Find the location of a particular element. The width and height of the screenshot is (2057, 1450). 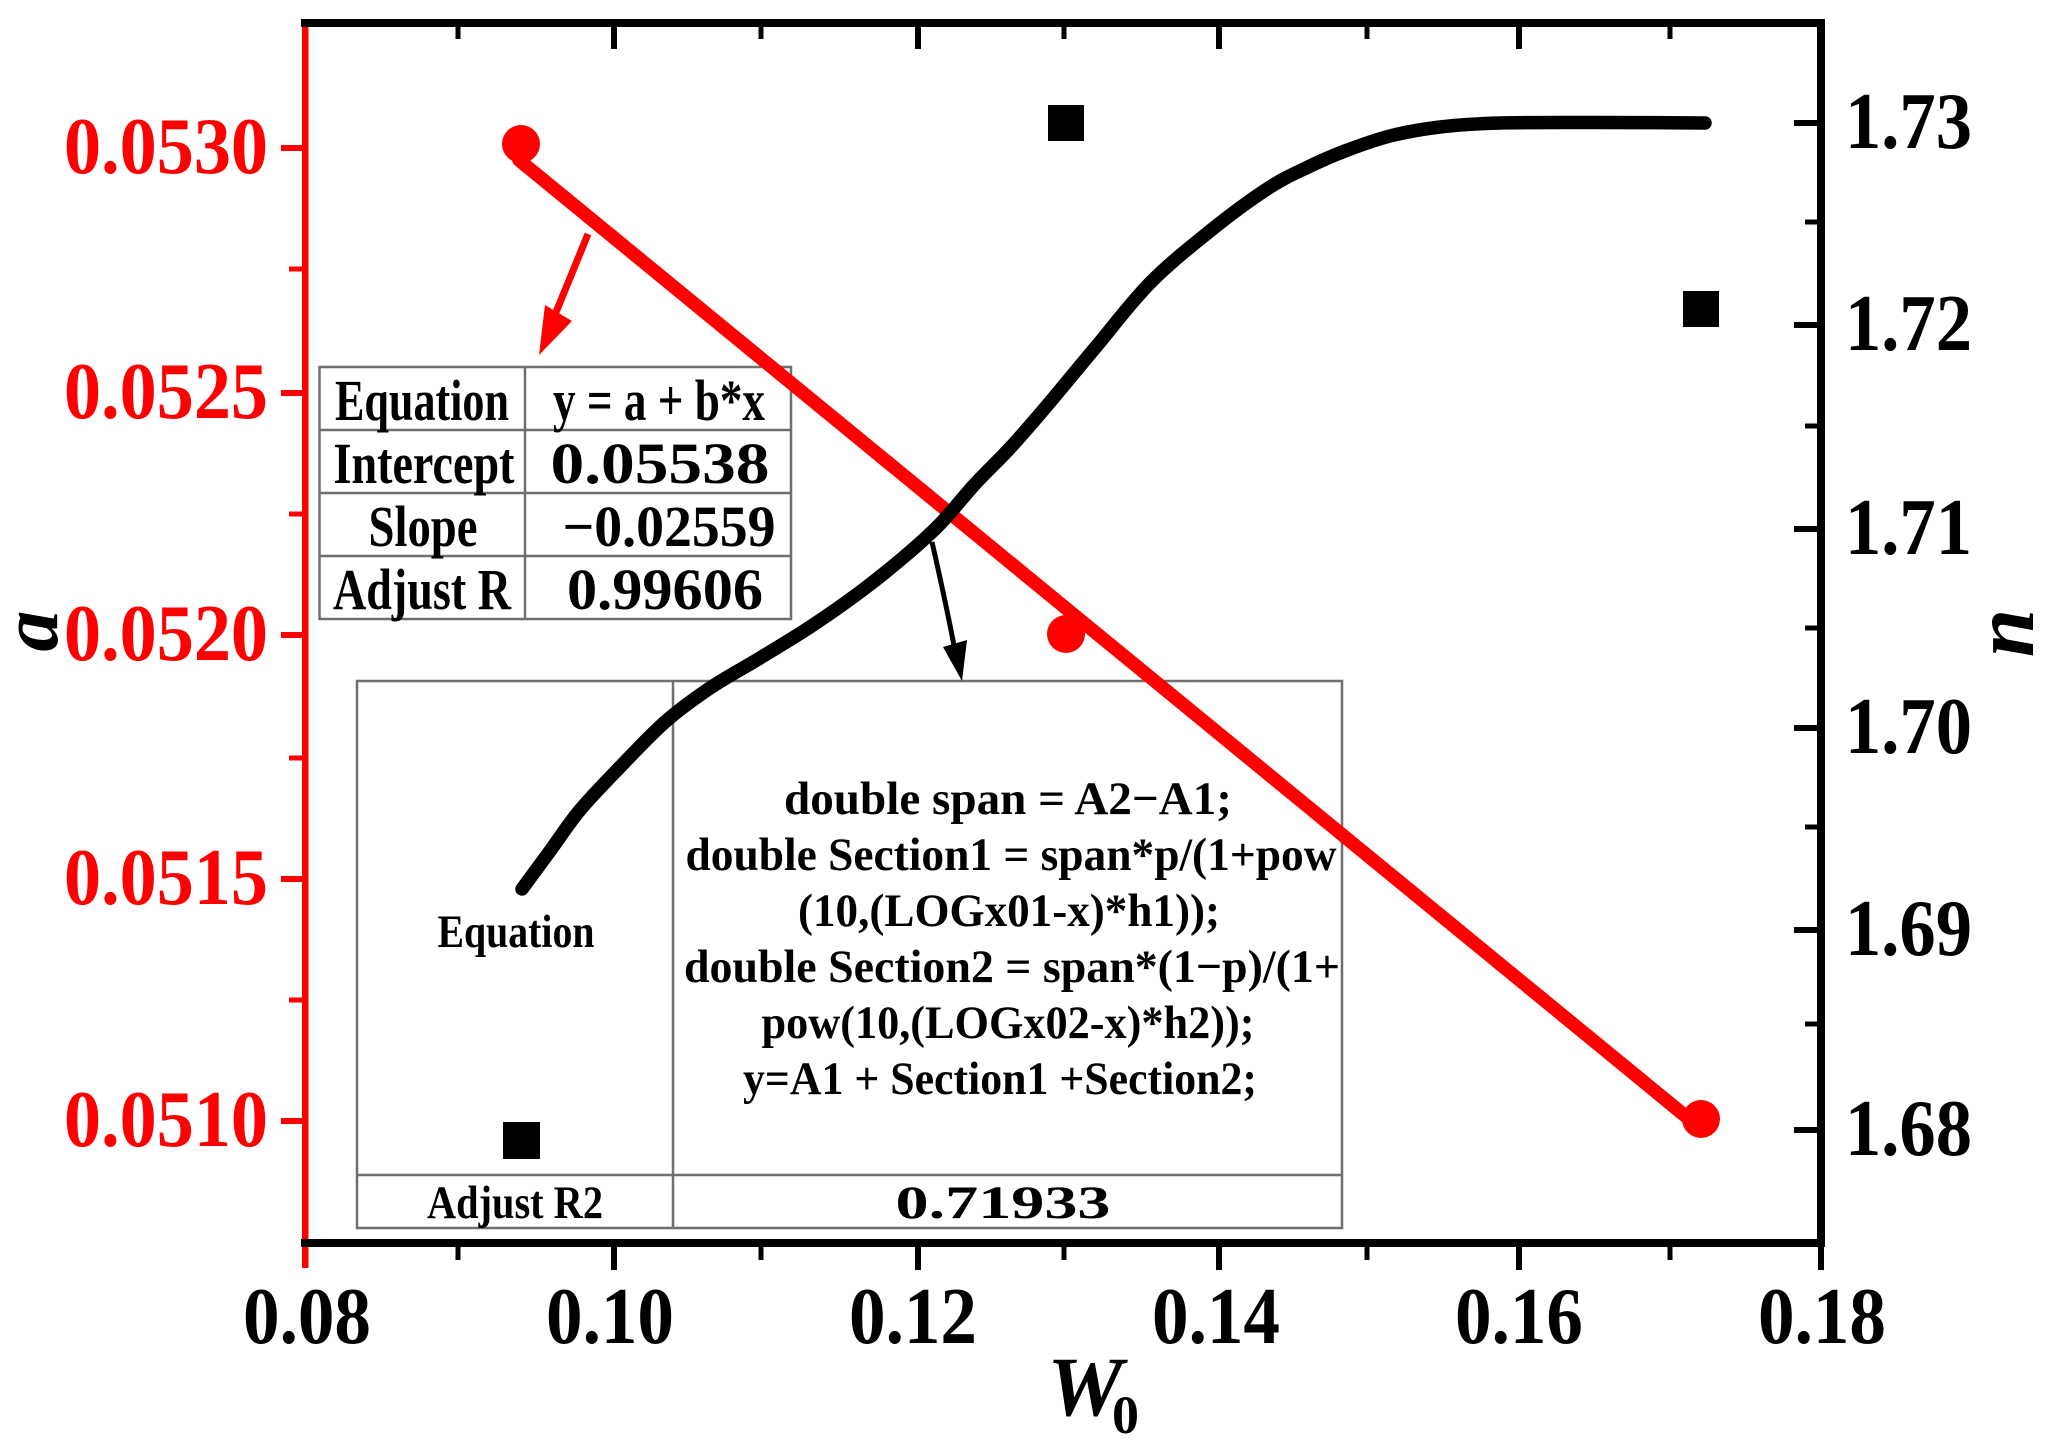

svg-text: −0.02559 is located at coordinates (669, 526).